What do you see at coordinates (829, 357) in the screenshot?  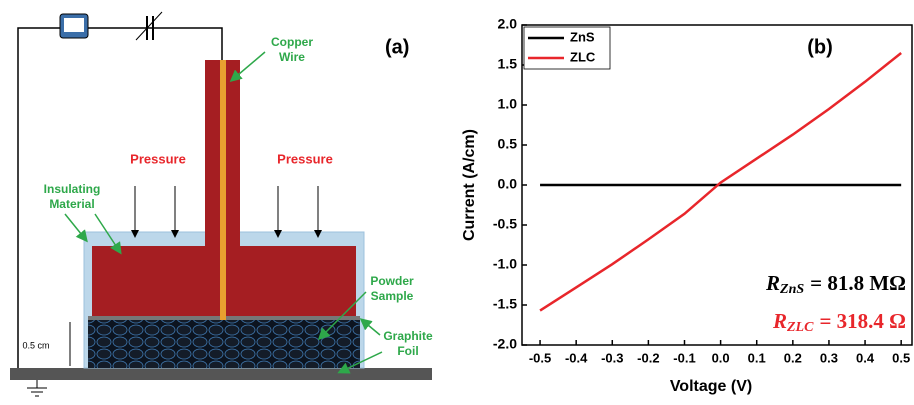 I see `x-tick-label: 0.3` at bounding box center [829, 357].